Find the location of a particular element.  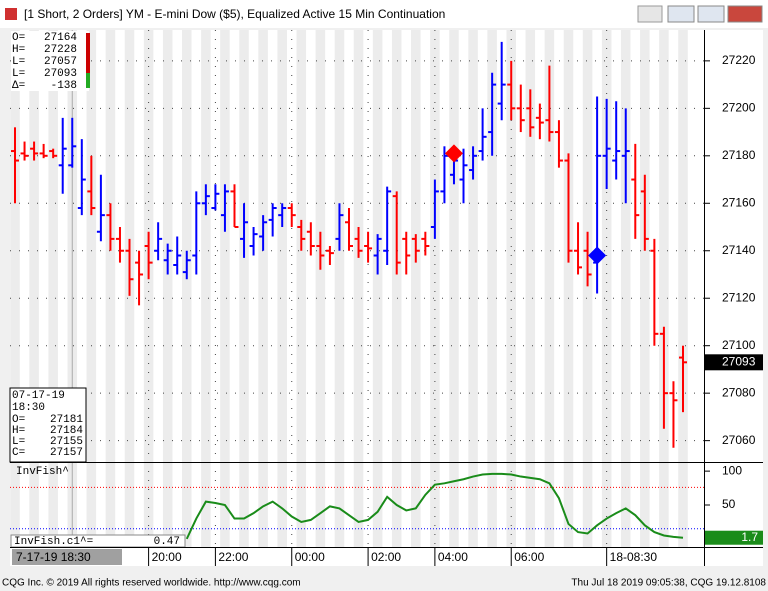

price-tag is located at coordinates (734, 362).